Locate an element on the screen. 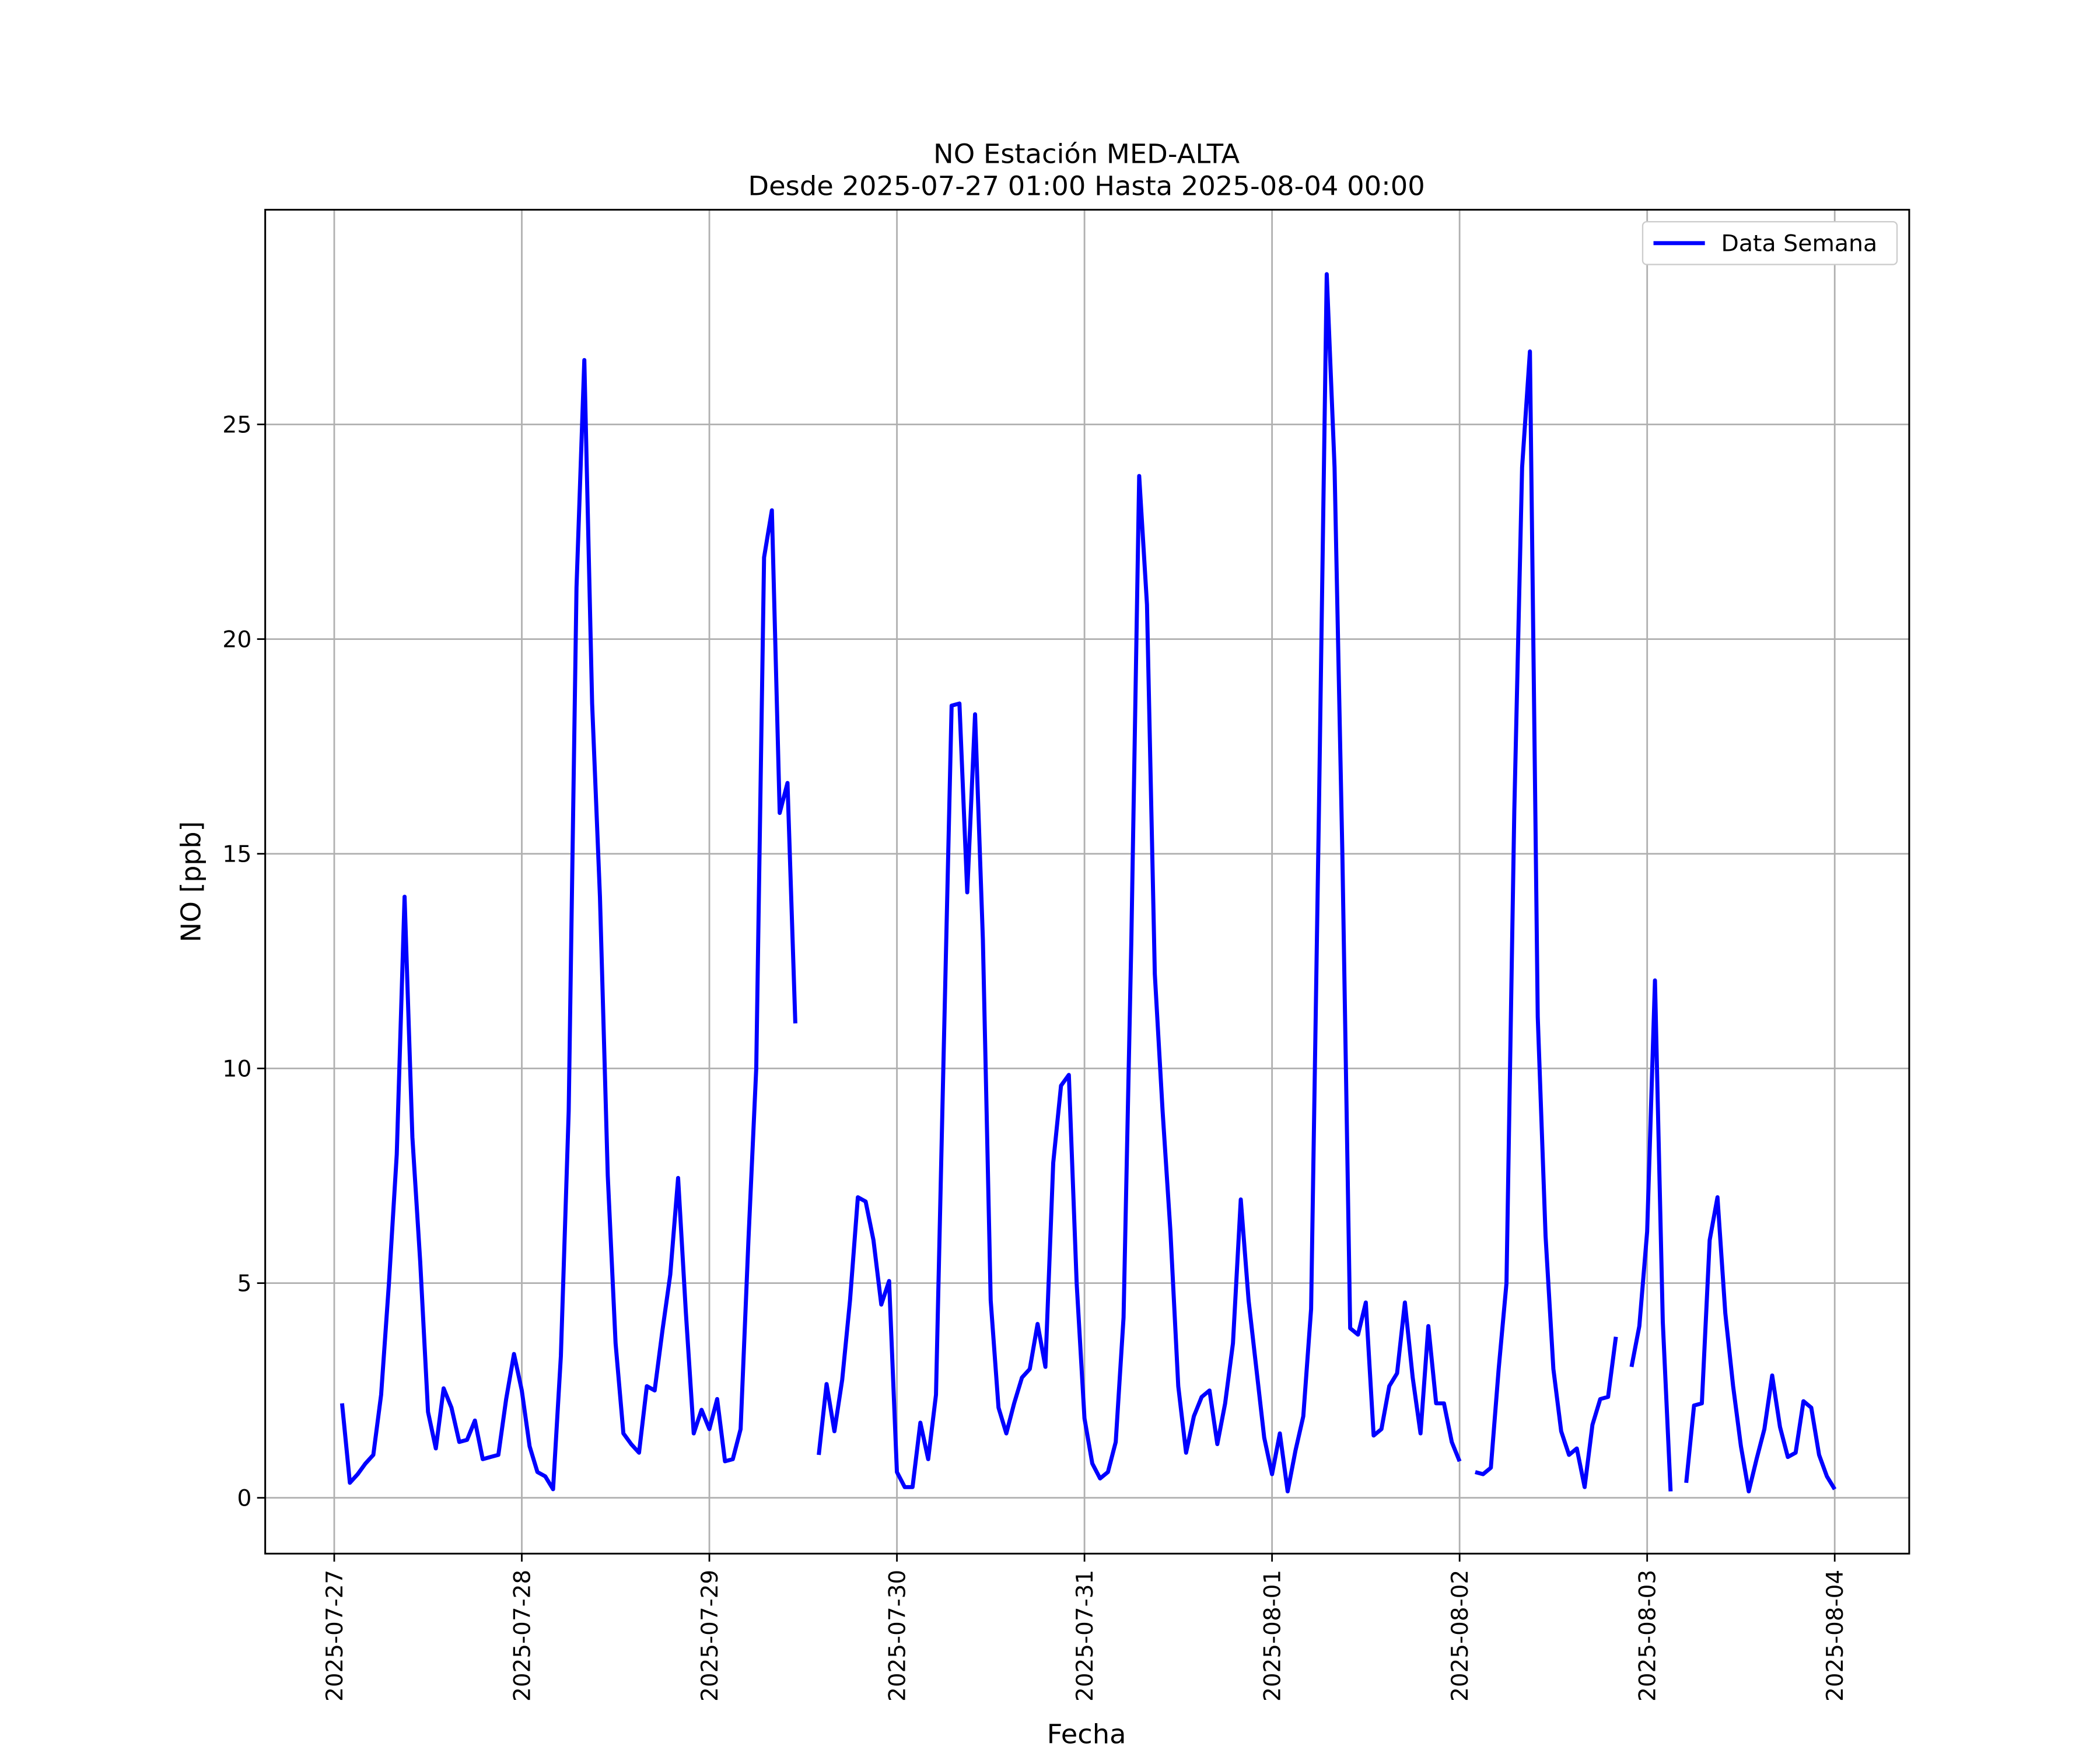  y-tick-label: 20 is located at coordinates (236, 640).